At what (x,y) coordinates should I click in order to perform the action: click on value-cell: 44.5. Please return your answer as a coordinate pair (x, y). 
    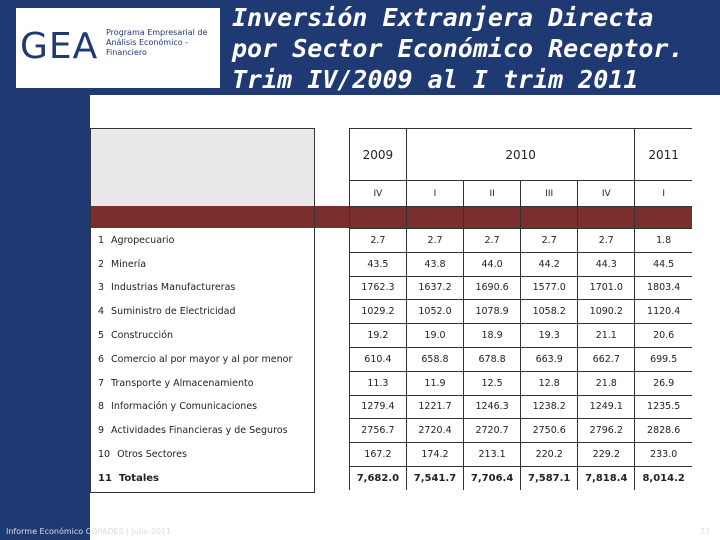
    Looking at the image, I should click on (663, 264).